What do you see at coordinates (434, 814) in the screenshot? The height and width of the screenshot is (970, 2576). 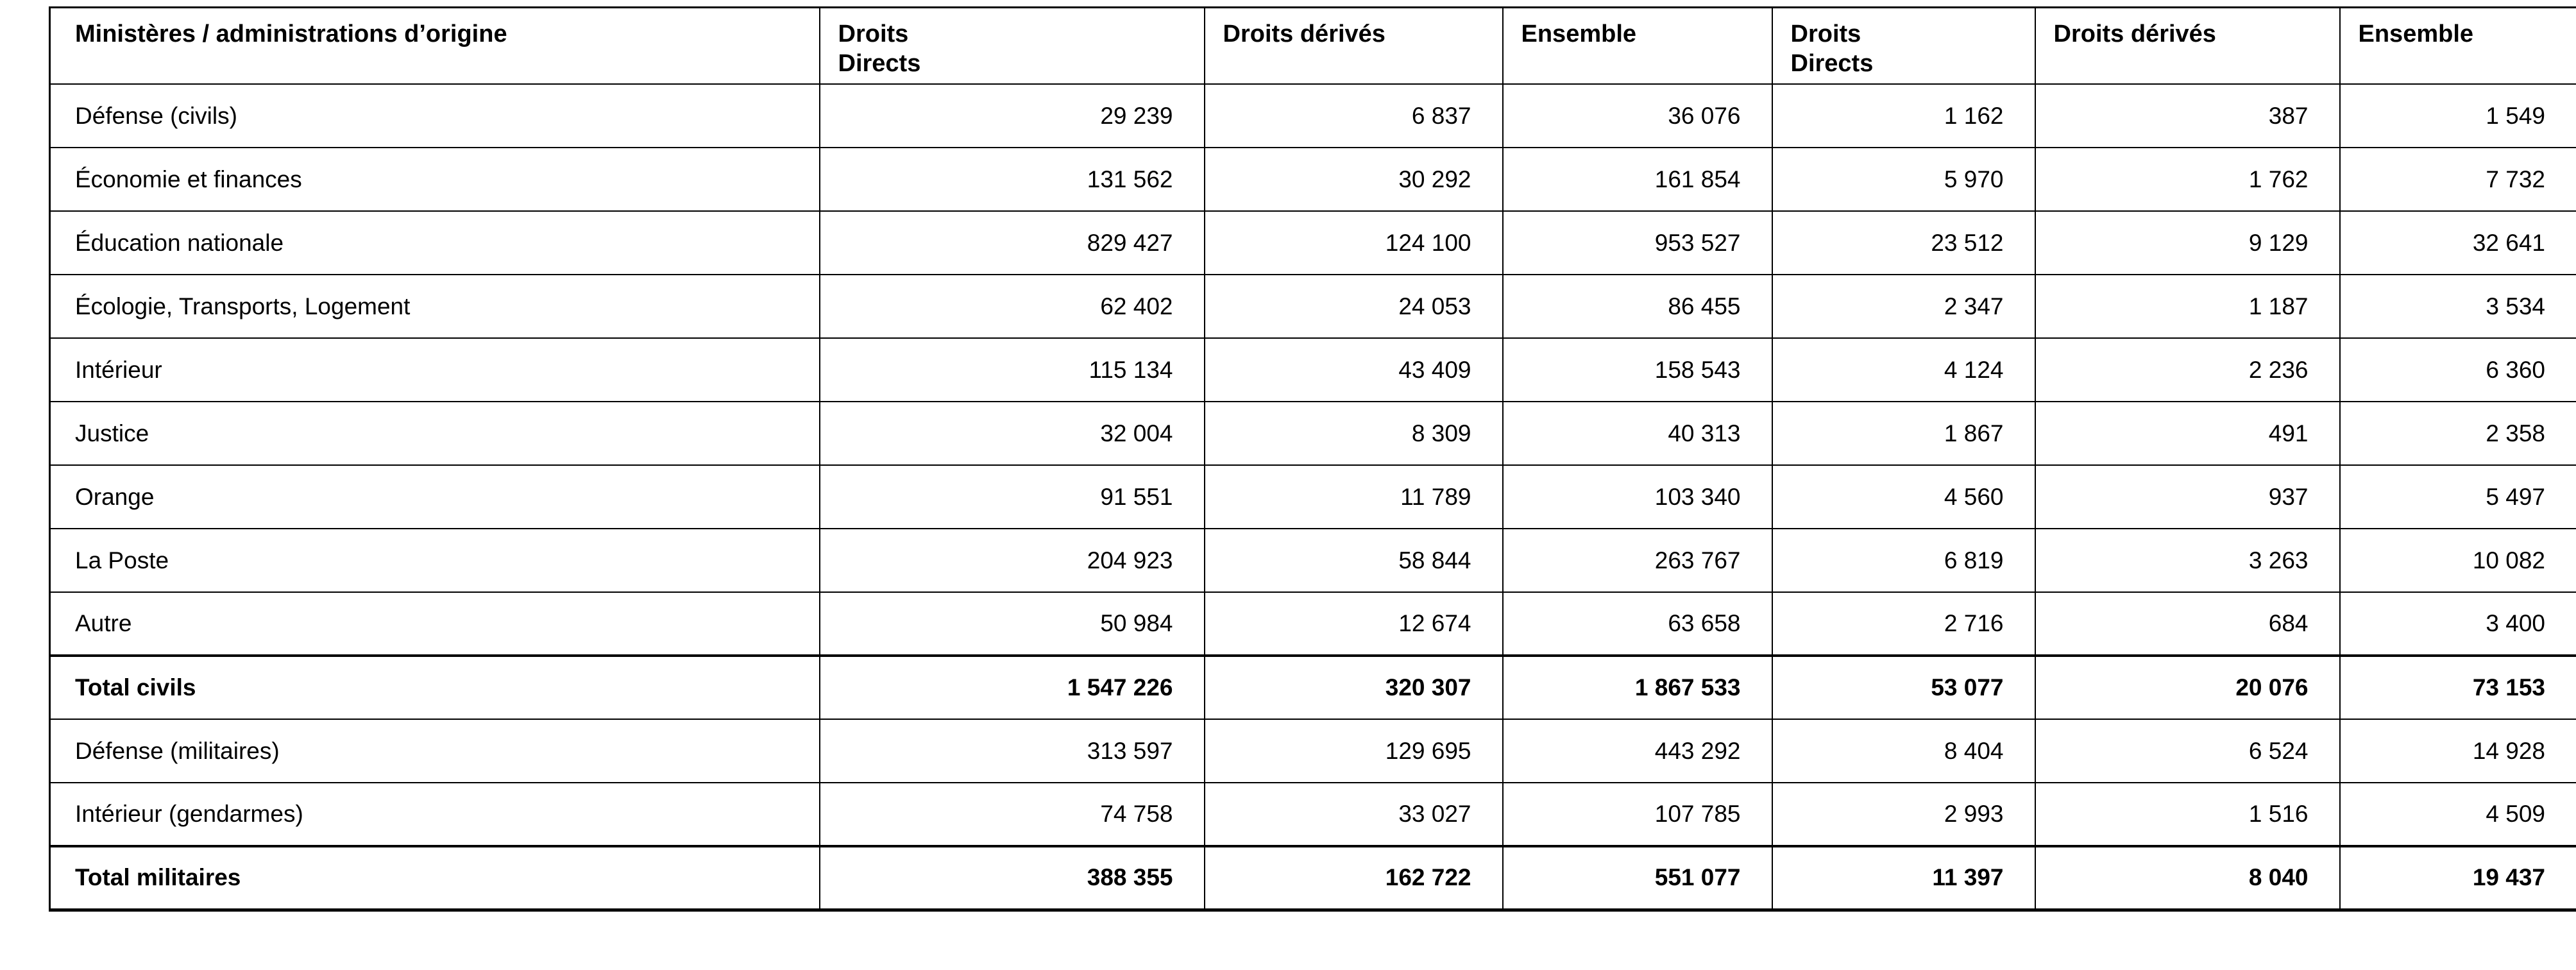 I see `cell-ministry: Intérieur (gendarmes)` at bounding box center [434, 814].